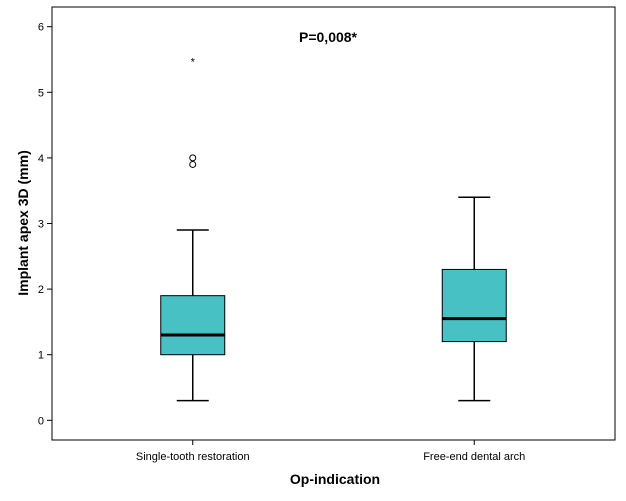 This screenshot has width=626, height=501. What do you see at coordinates (23, 222) in the screenshot?
I see `y-axis-title: Implant apex 3D (mm)` at bounding box center [23, 222].